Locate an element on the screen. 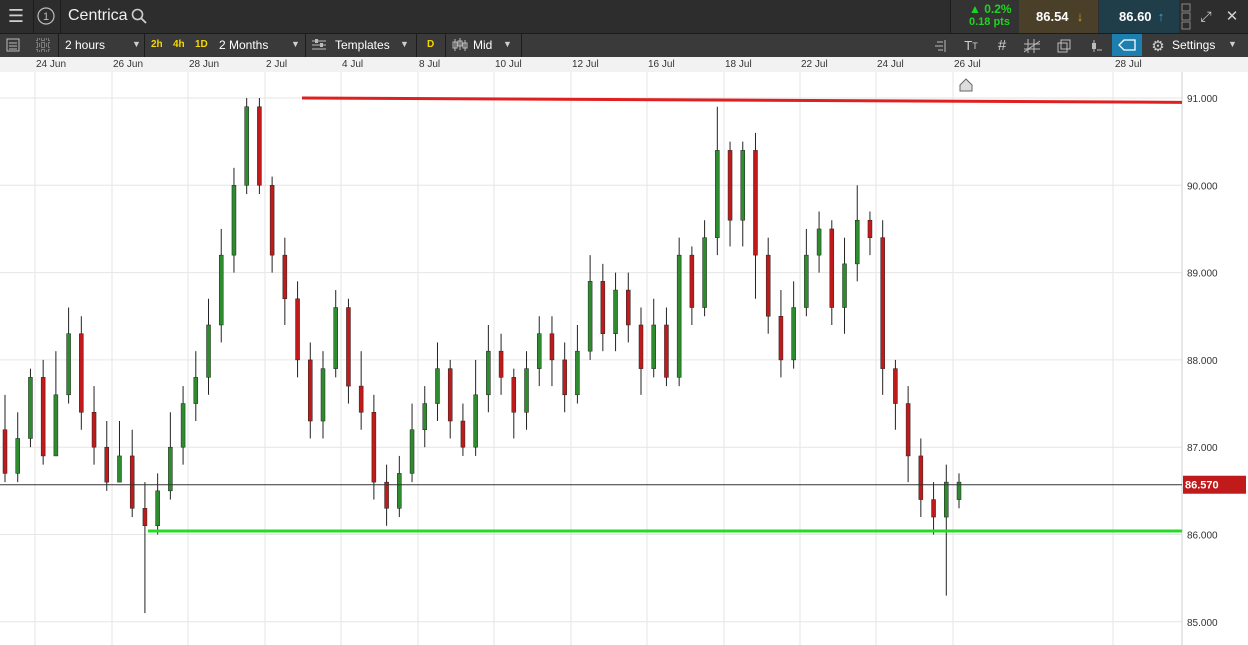 The width and height of the screenshot is (1248, 645). d-button: D is located at coordinates (431, 44).